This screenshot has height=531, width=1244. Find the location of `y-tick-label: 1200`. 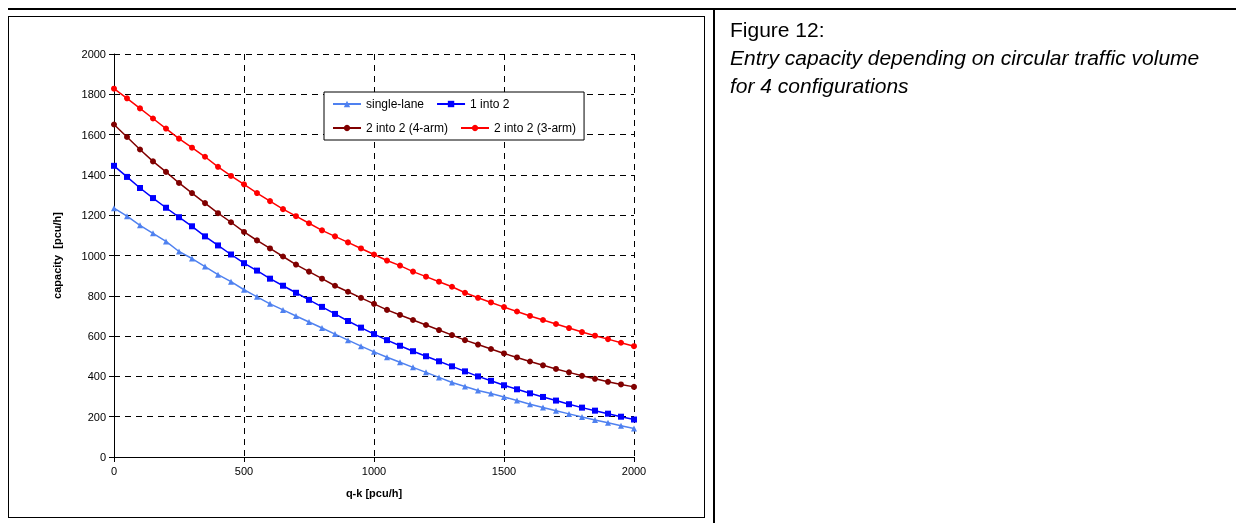

y-tick-label: 1200 is located at coordinates (93, 215).